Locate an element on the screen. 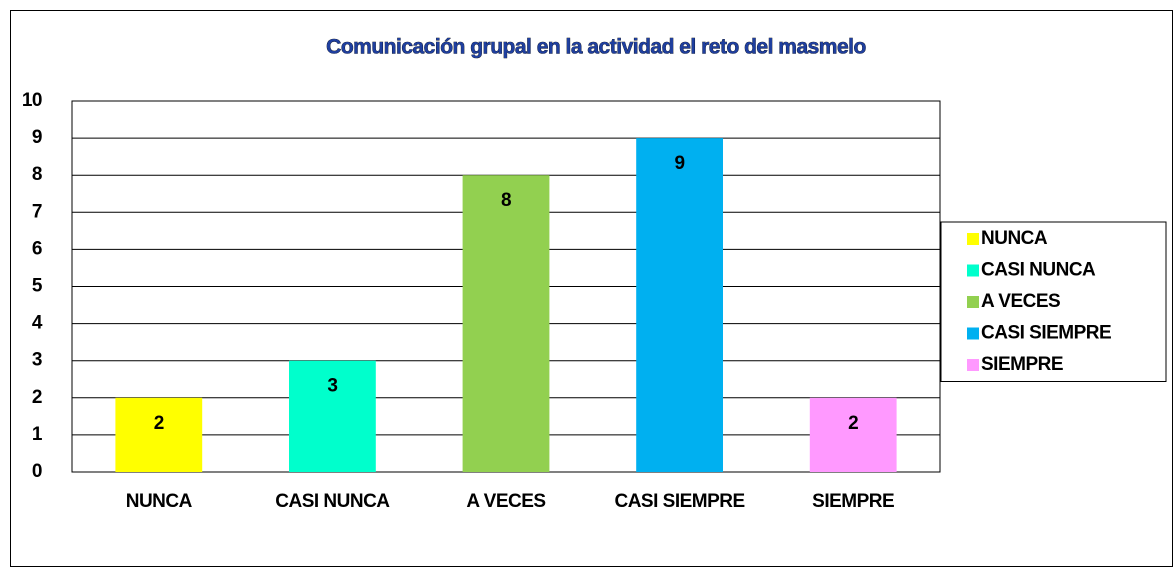  data-label: 8 is located at coordinates (506, 200).